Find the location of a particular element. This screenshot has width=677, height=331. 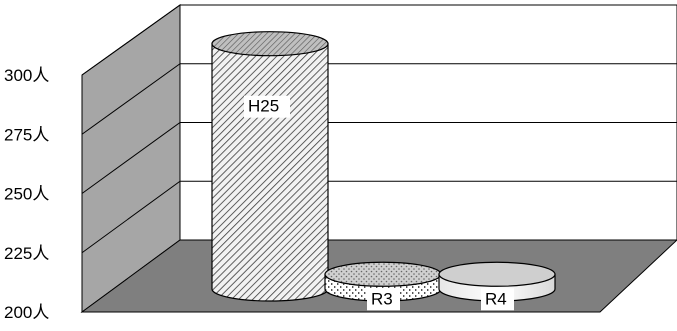

y-tick-label: 200人 is located at coordinates (26, 312).